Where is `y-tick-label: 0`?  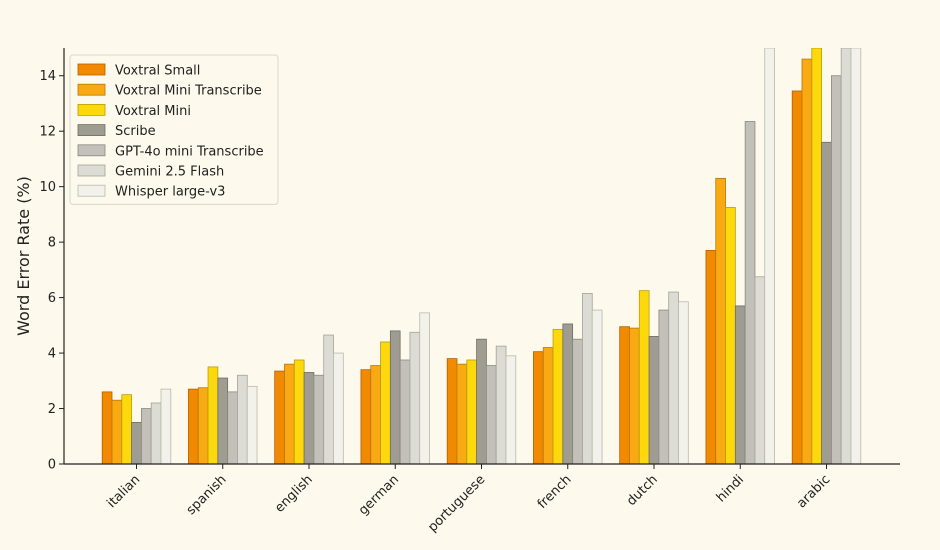 y-tick-label: 0 is located at coordinates (52, 465).